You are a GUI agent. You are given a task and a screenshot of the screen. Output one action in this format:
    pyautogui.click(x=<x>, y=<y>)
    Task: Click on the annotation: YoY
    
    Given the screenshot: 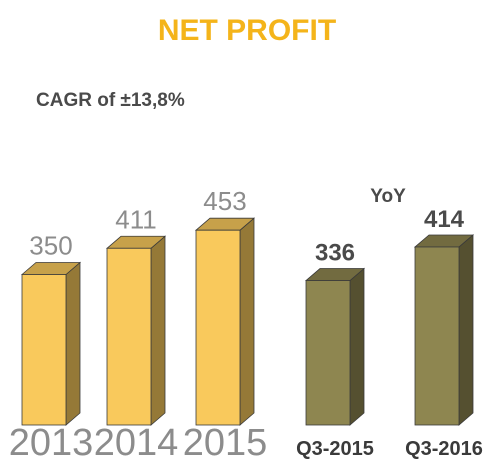 What is the action you would take?
    pyautogui.click(x=388, y=196)
    